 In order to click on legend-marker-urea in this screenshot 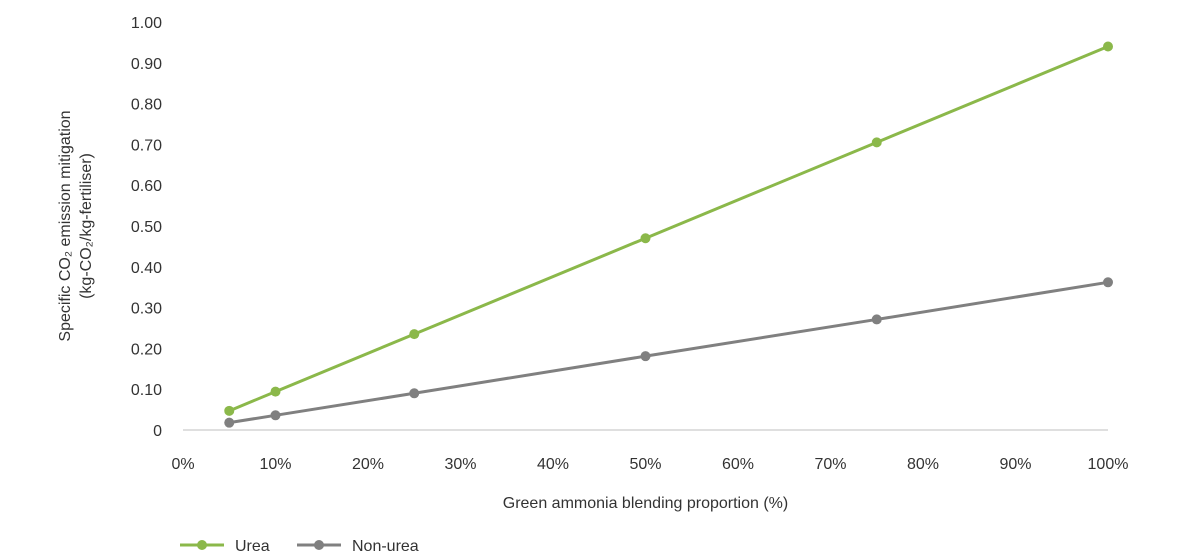, I will do `click(202, 545)`.